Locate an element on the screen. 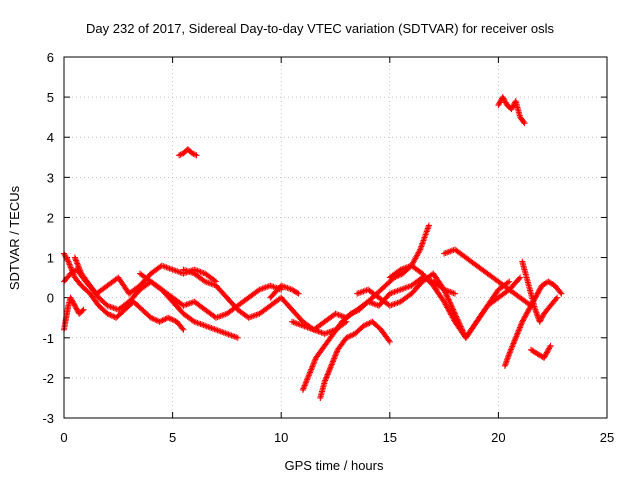  y-tick-label: 0 is located at coordinates (50, 298).